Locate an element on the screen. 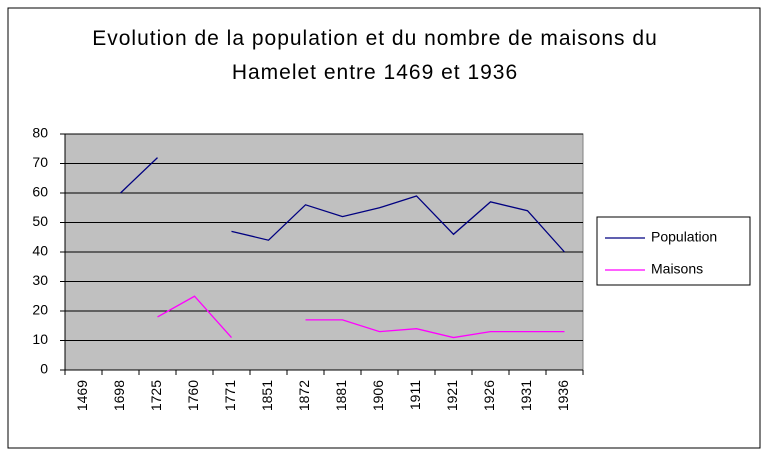 The image size is (768, 458). y-tick-label: 80 is located at coordinates (40, 133).